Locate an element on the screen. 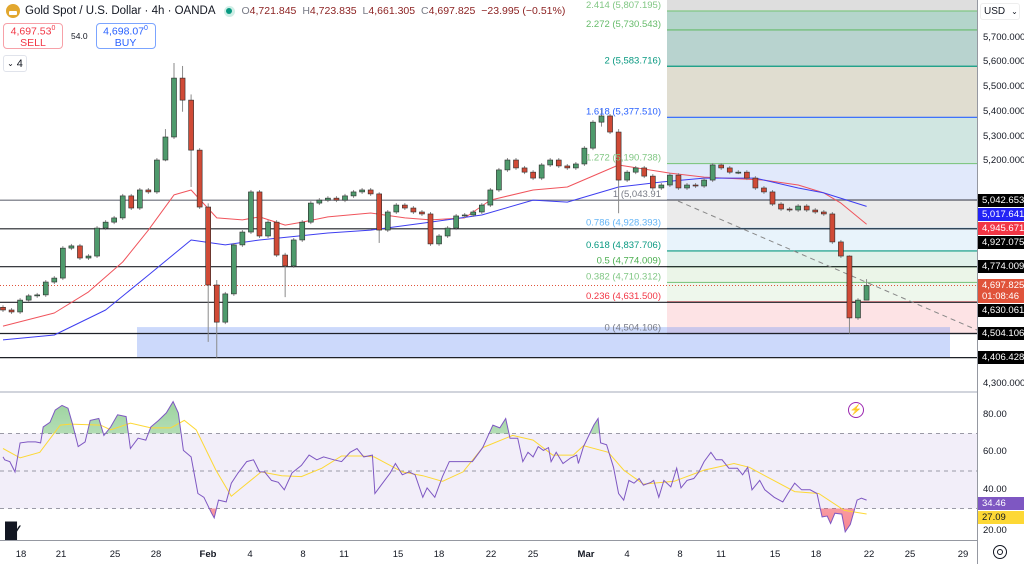  price-badge-value: 4,774.009 is located at coordinates (1003, 267).